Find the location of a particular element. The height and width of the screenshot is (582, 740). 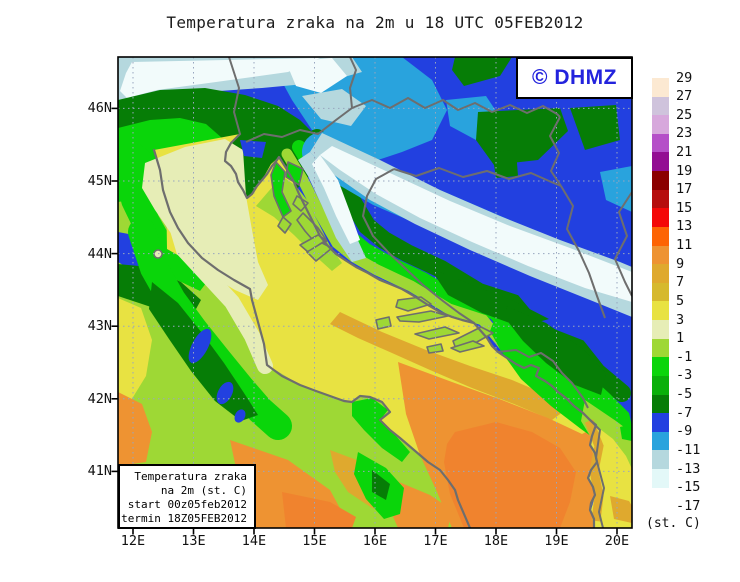

colorbar-tick-label: 23 is located at coordinates (684, 133).